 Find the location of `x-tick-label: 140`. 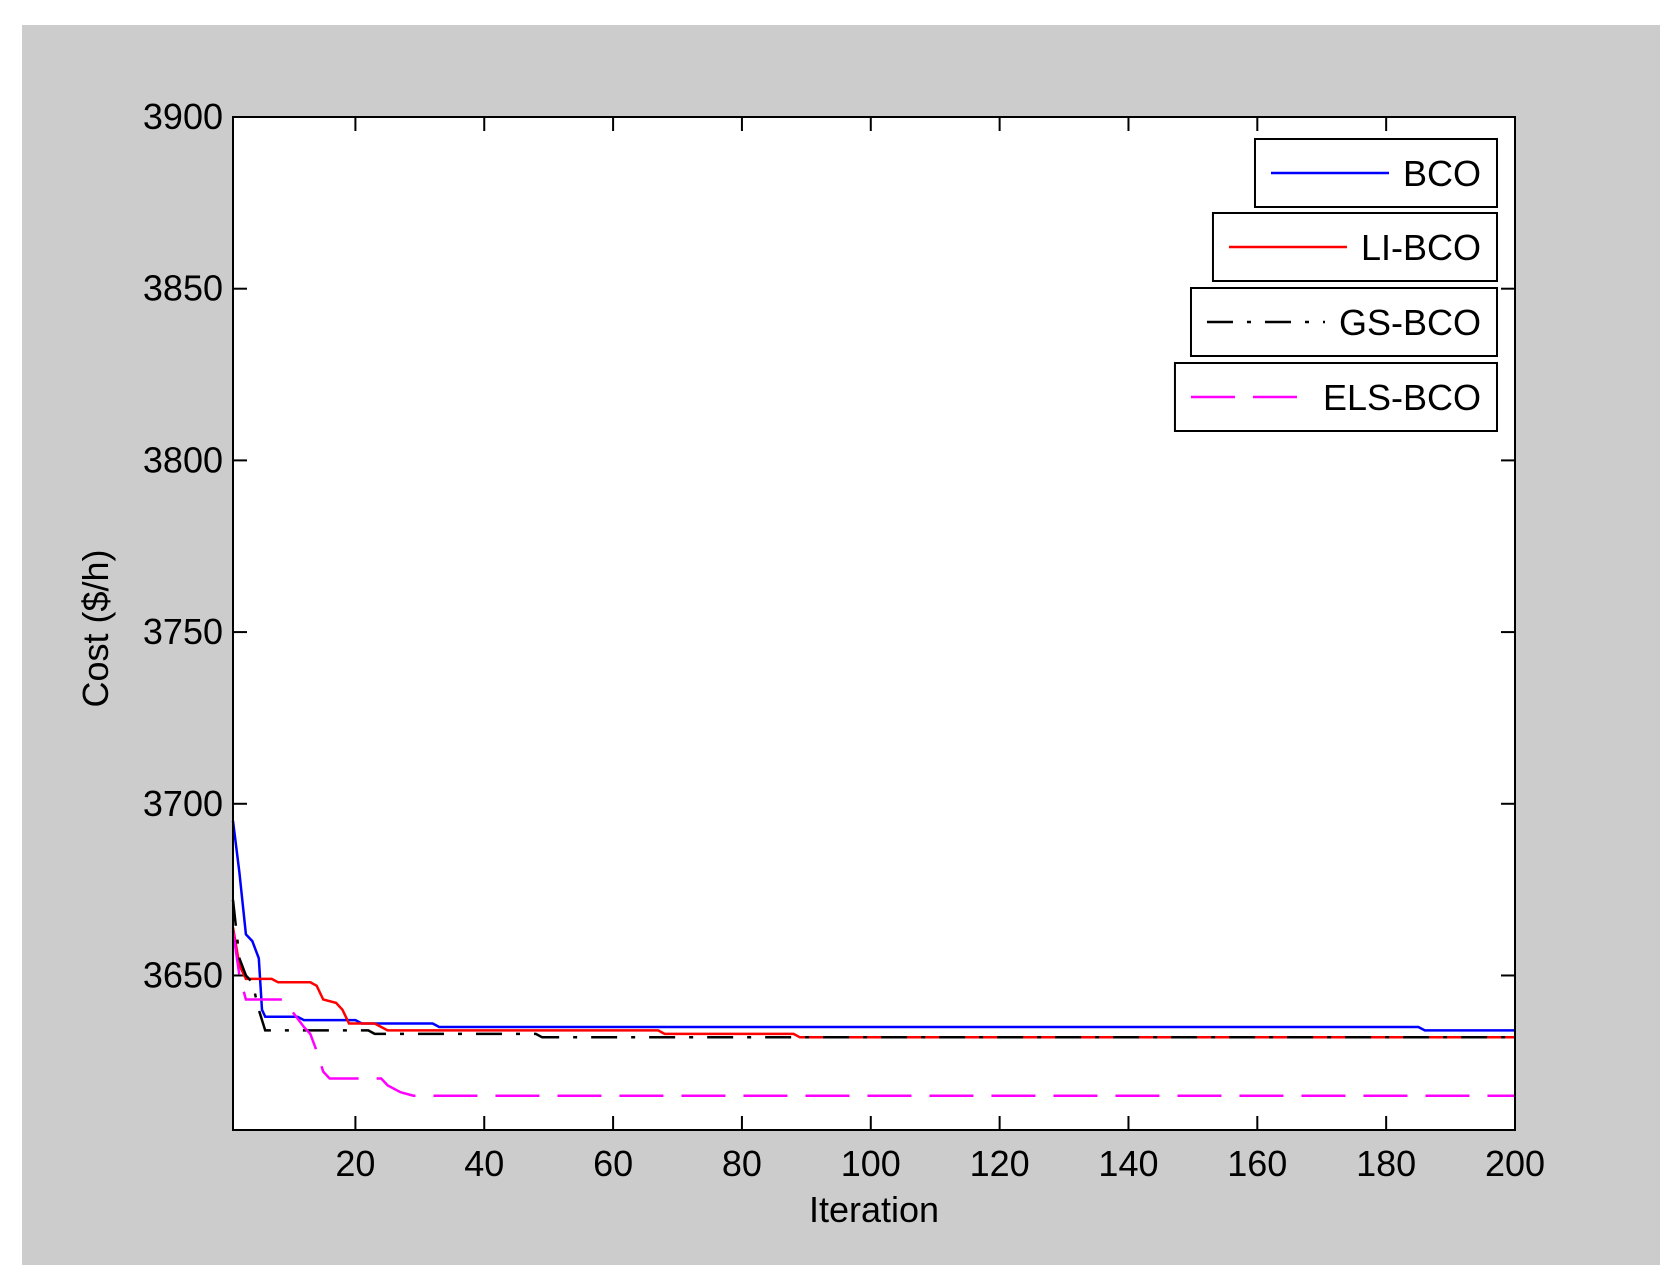

x-tick-label: 140 is located at coordinates (1128, 1163).